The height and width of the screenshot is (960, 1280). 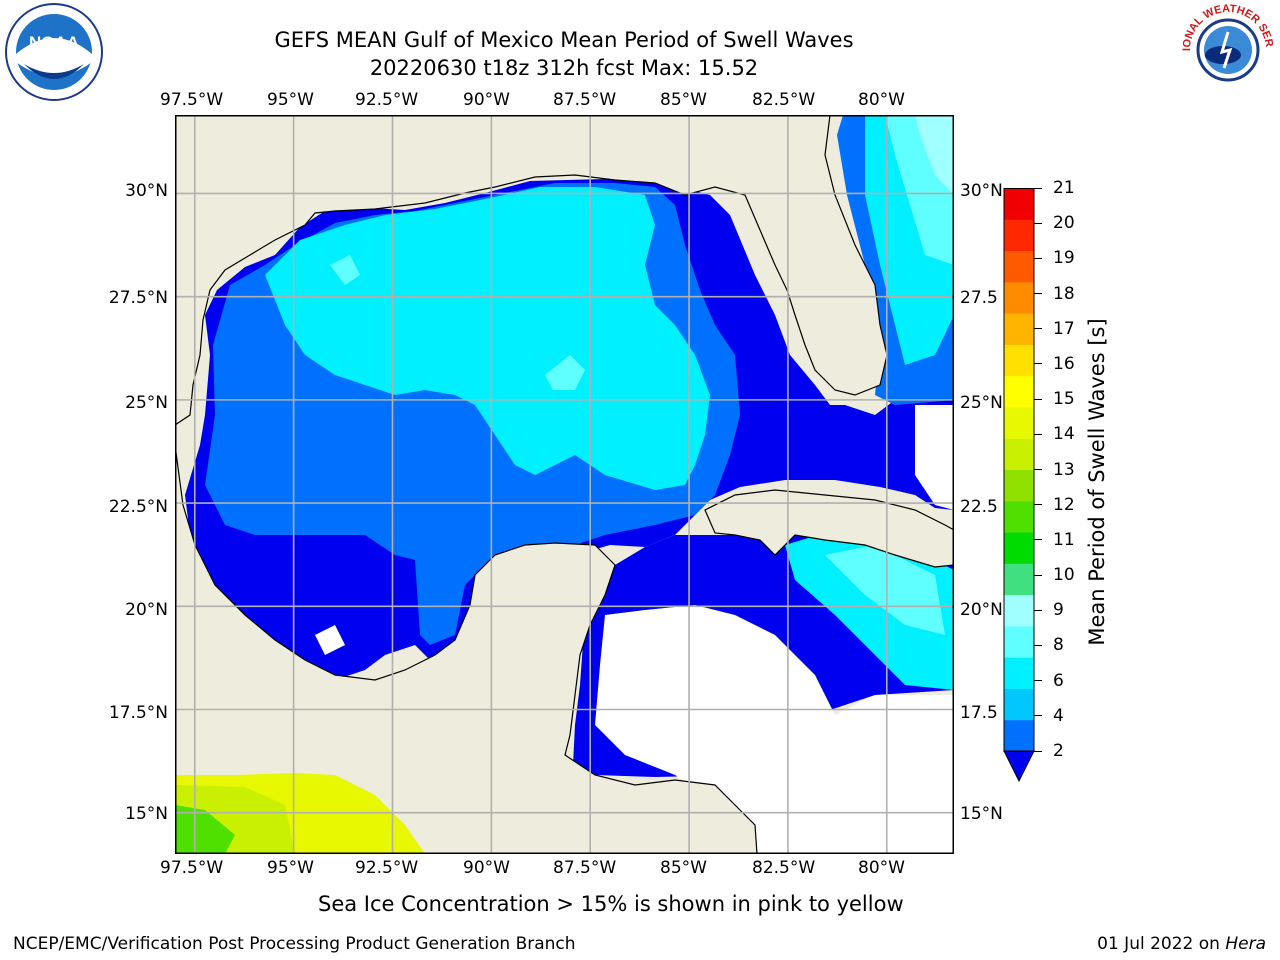 I want to click on colorbar-tick-label: 18, so click(x=1064, y=293).